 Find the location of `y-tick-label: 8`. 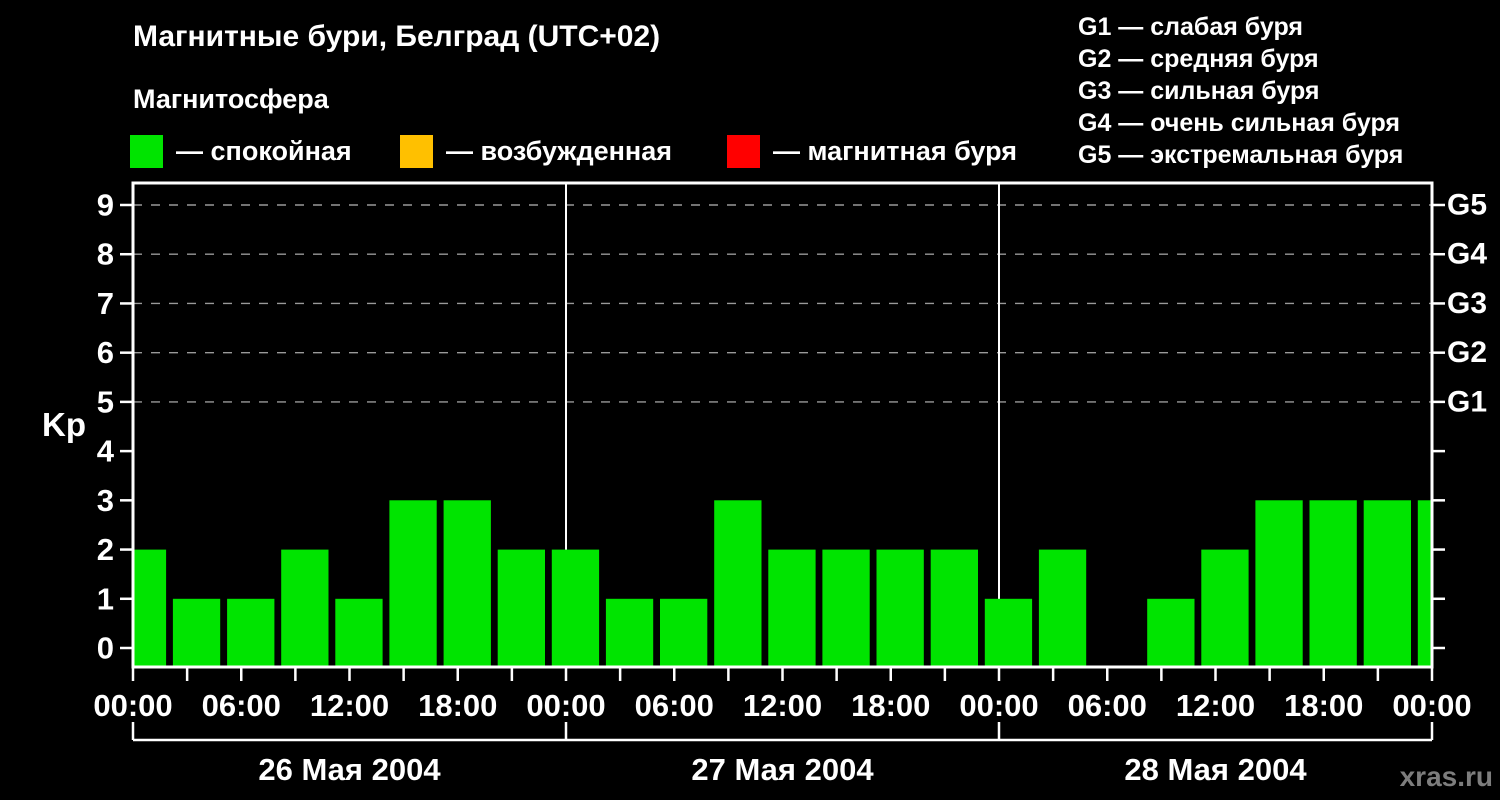

y-tick-label: 8 is located at coordinates (105, 254).